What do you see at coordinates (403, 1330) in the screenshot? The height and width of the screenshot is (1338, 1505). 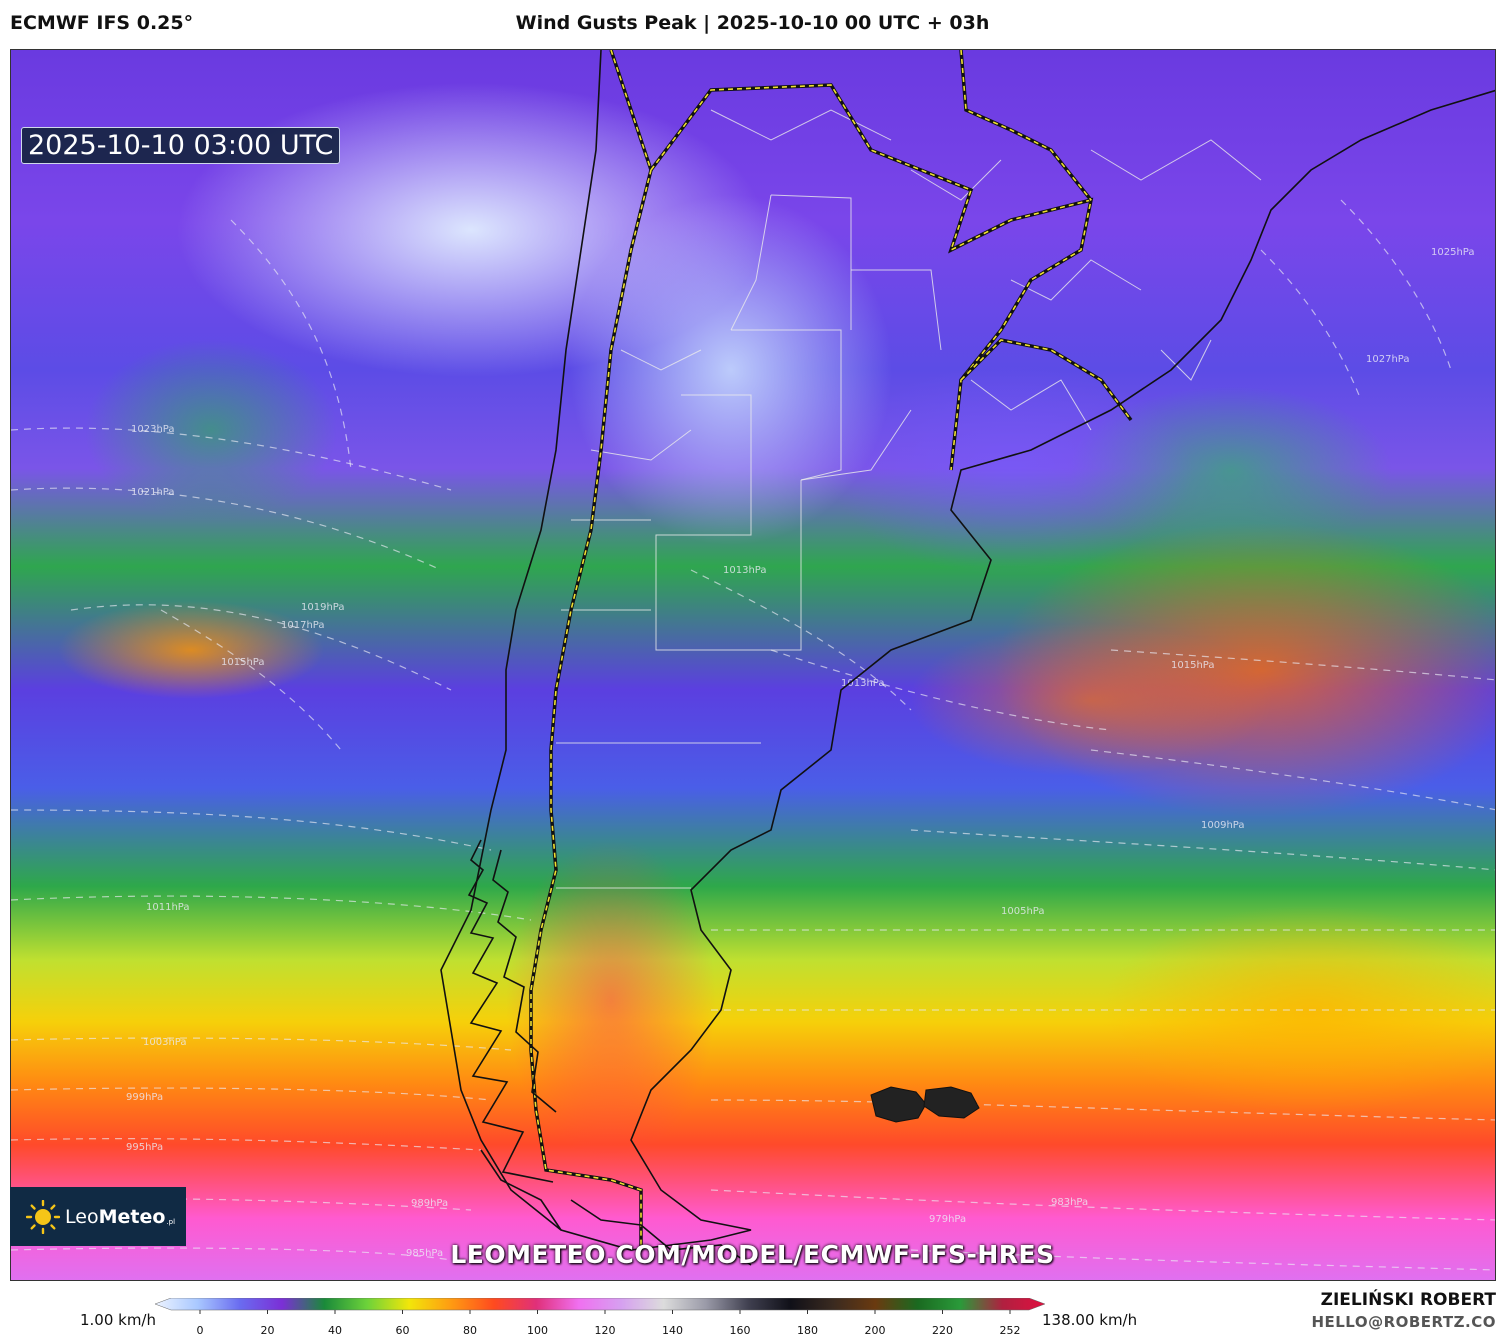 I see `colorbar-tick-label: 60` at bounding box center [403, 1330].